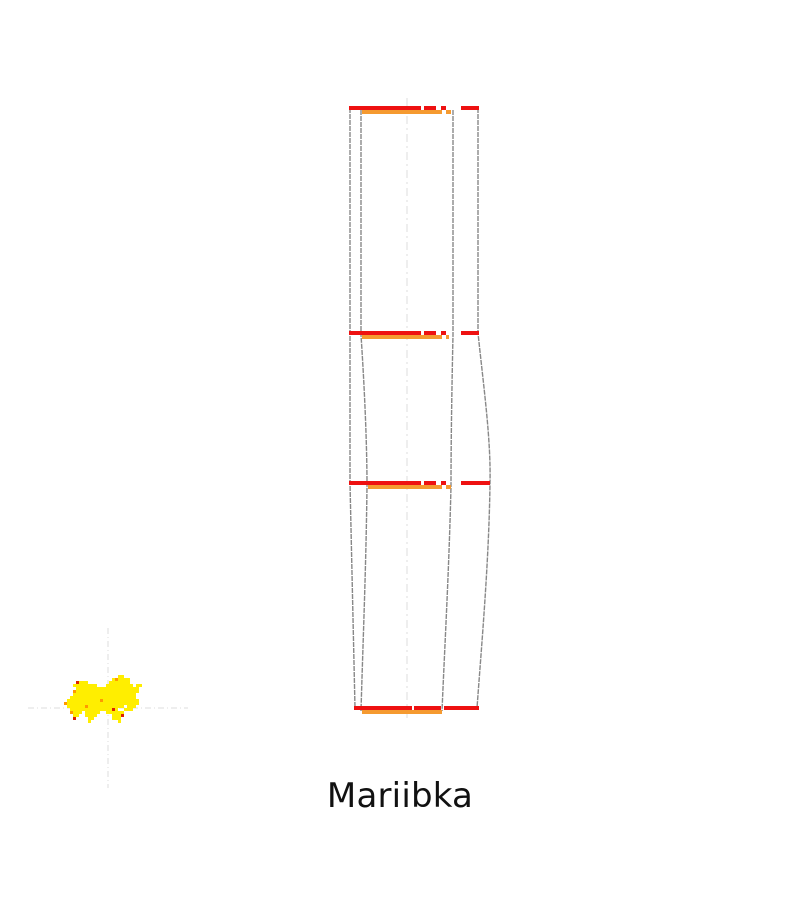 This screenshot has width=800, height=900. What do you see at coordinates (400, 796) in the screenshot?
I see `caption-label: Mariibka` at bounding box center [400, 796].